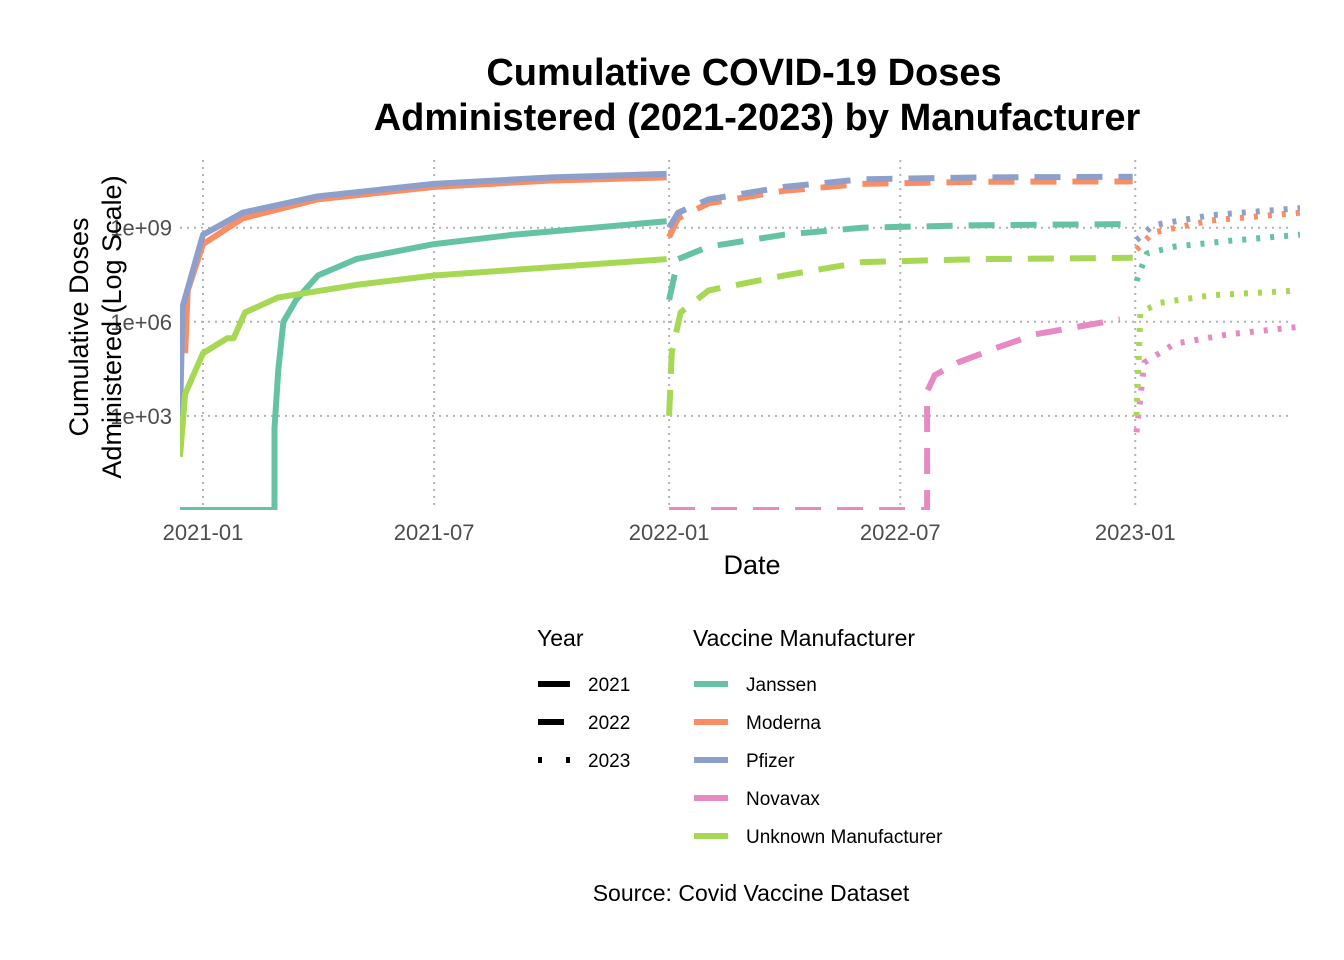 The image size is (1344, 960). I want to click on legend-year-label: 2022, so click(609, 723).